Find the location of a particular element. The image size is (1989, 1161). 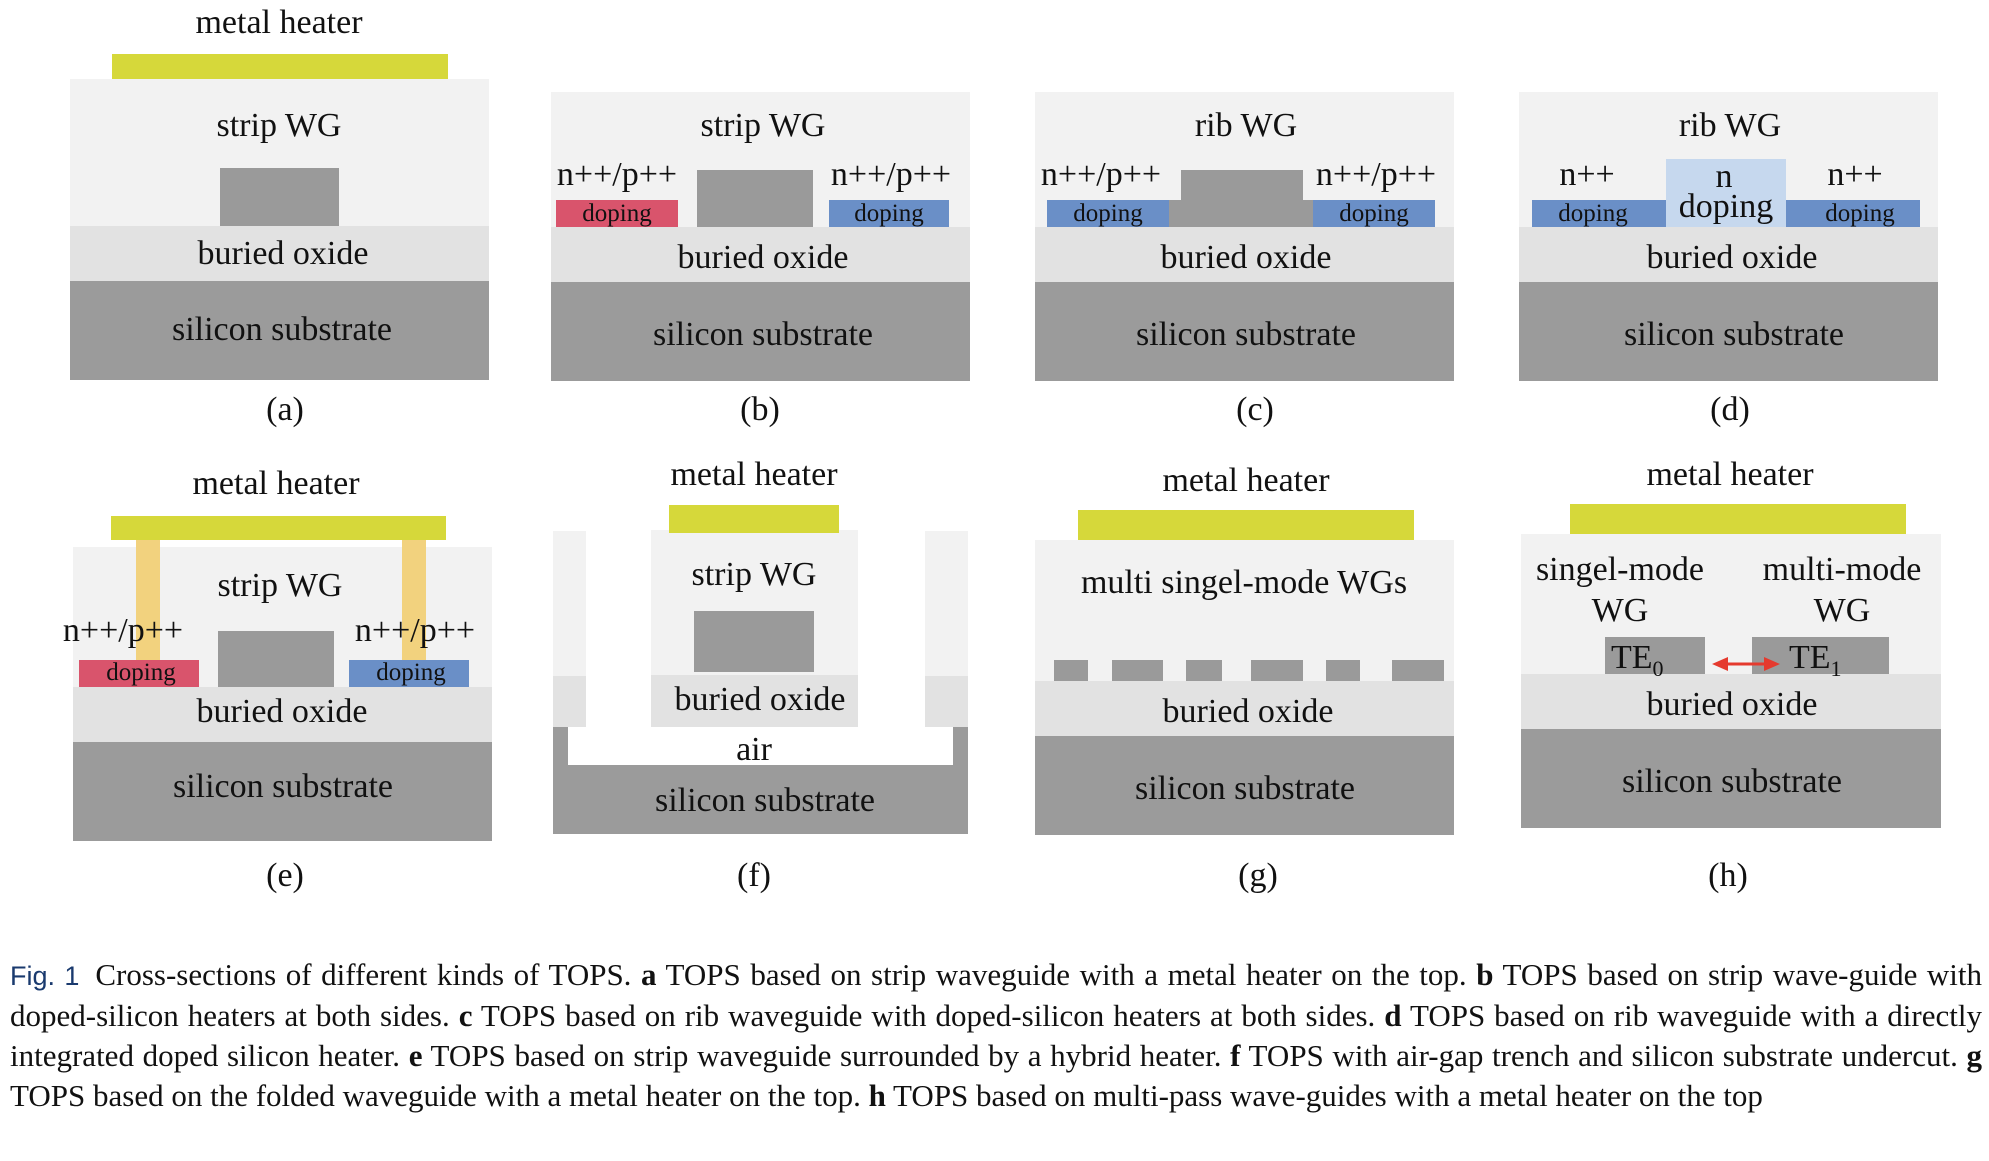

doping-label-center: doping is located at coordinates (1726, 206).